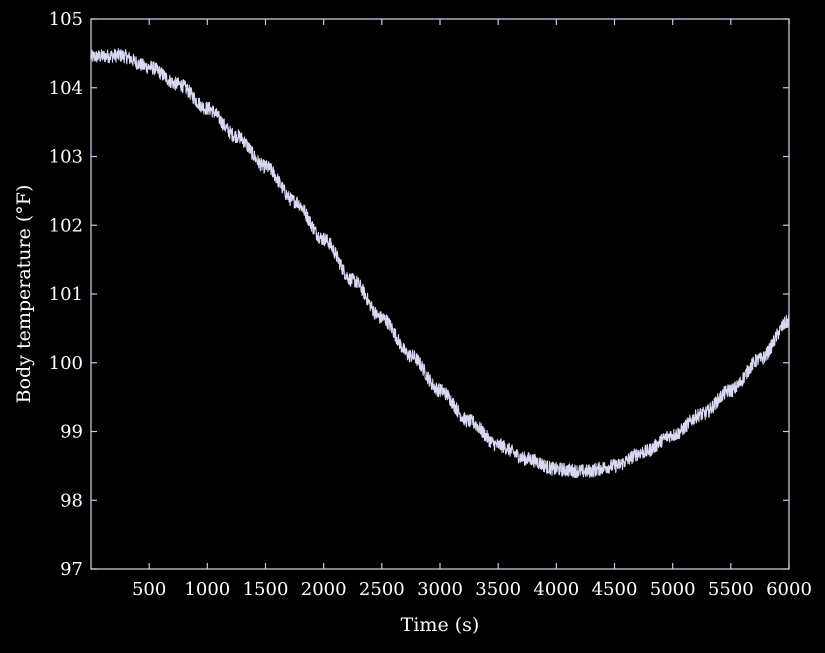 Image resolution: width=825 pixels, height=653 pixels. What do you see at coordinates (66, 157) in the screenshot?
I see `y-tick-label: 103` at bounding box center [66, 157].